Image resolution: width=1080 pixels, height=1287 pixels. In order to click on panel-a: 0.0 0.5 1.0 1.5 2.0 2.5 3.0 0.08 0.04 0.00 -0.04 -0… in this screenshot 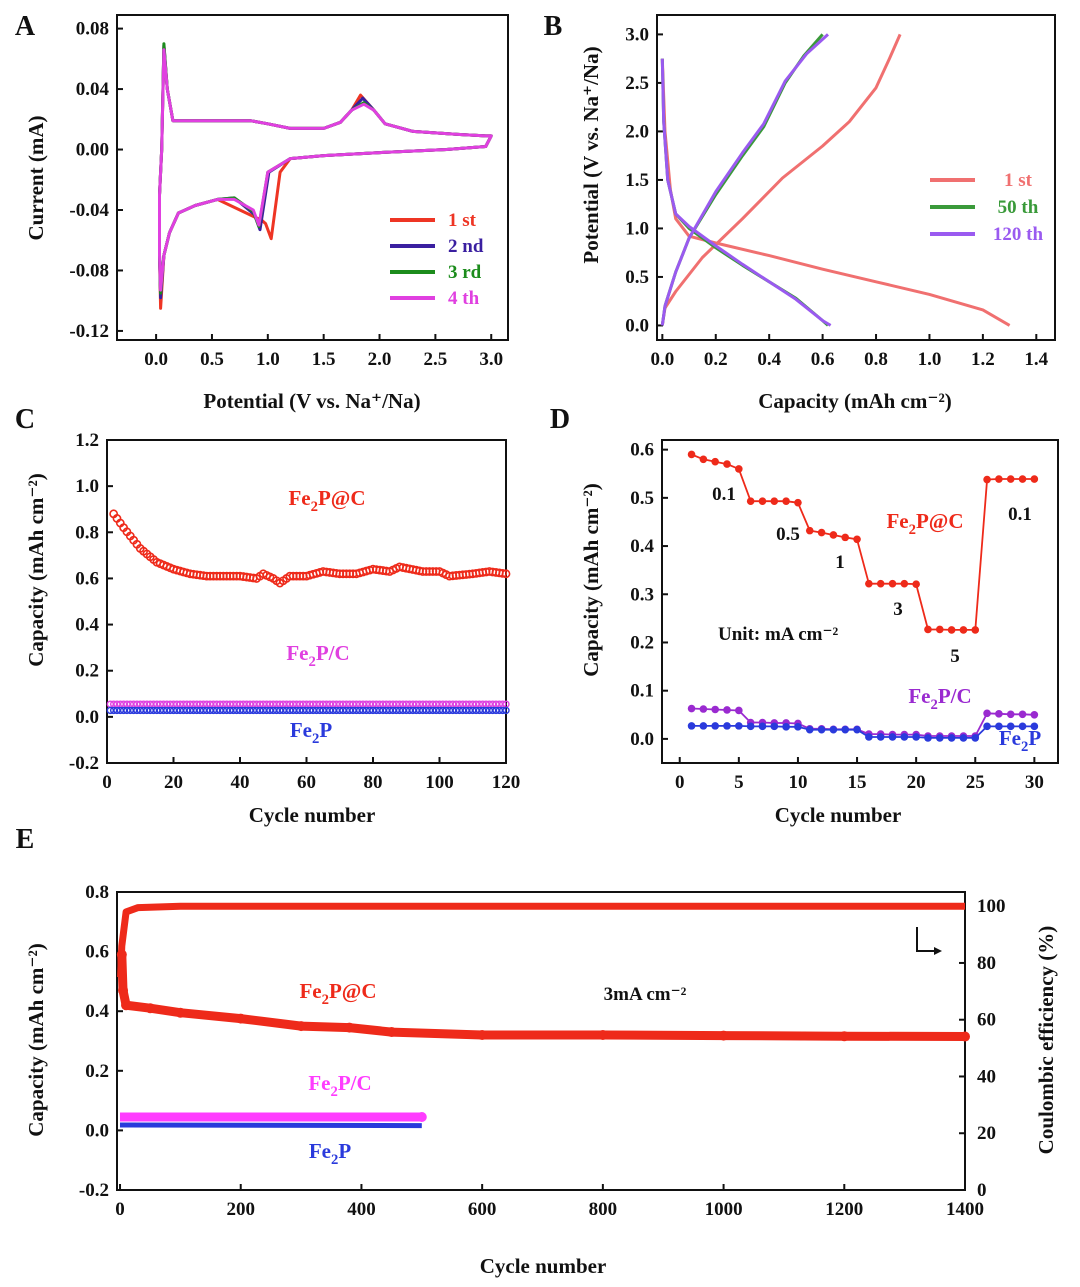, I will do `click(289, 192)`.